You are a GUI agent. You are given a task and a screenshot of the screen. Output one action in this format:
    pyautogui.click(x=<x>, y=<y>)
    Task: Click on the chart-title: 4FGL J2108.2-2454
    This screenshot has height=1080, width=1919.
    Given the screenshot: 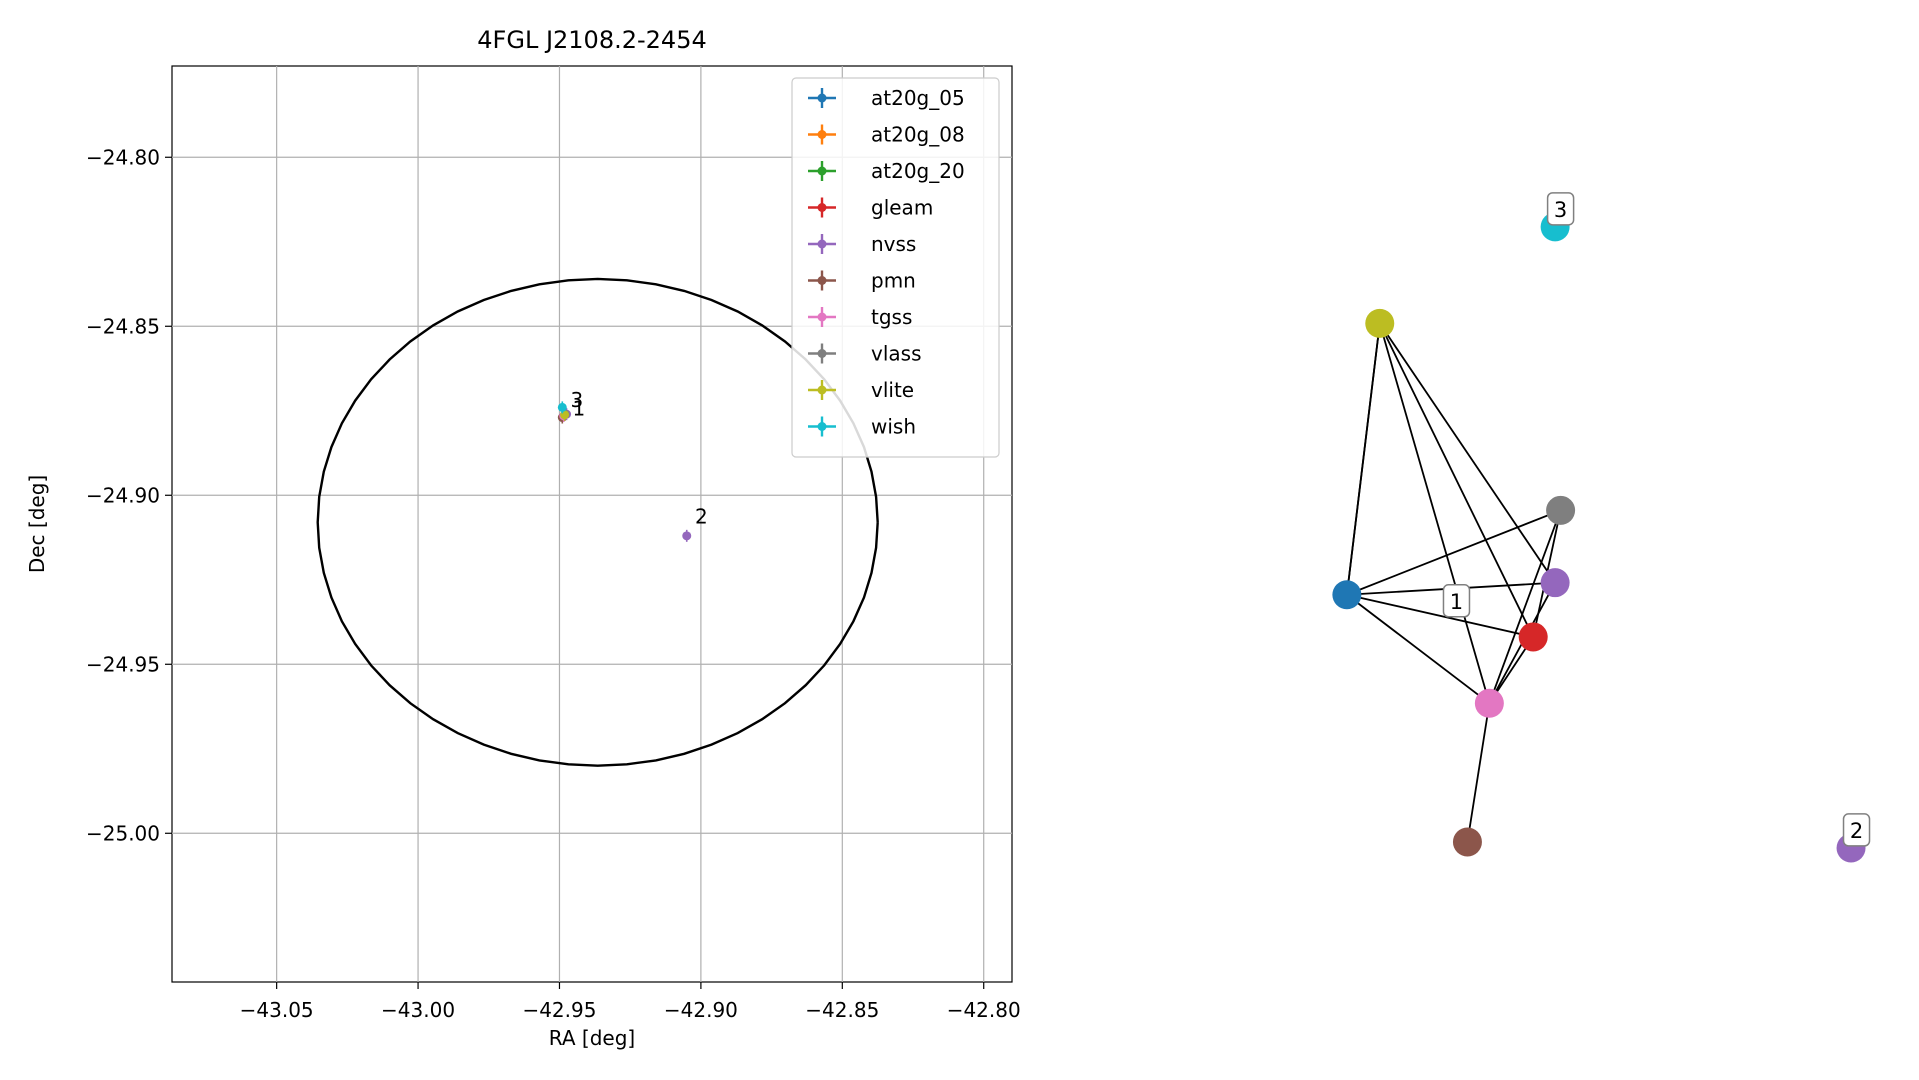 What is the action you would take?
    pyautogui.click(x=591, y=40)
    